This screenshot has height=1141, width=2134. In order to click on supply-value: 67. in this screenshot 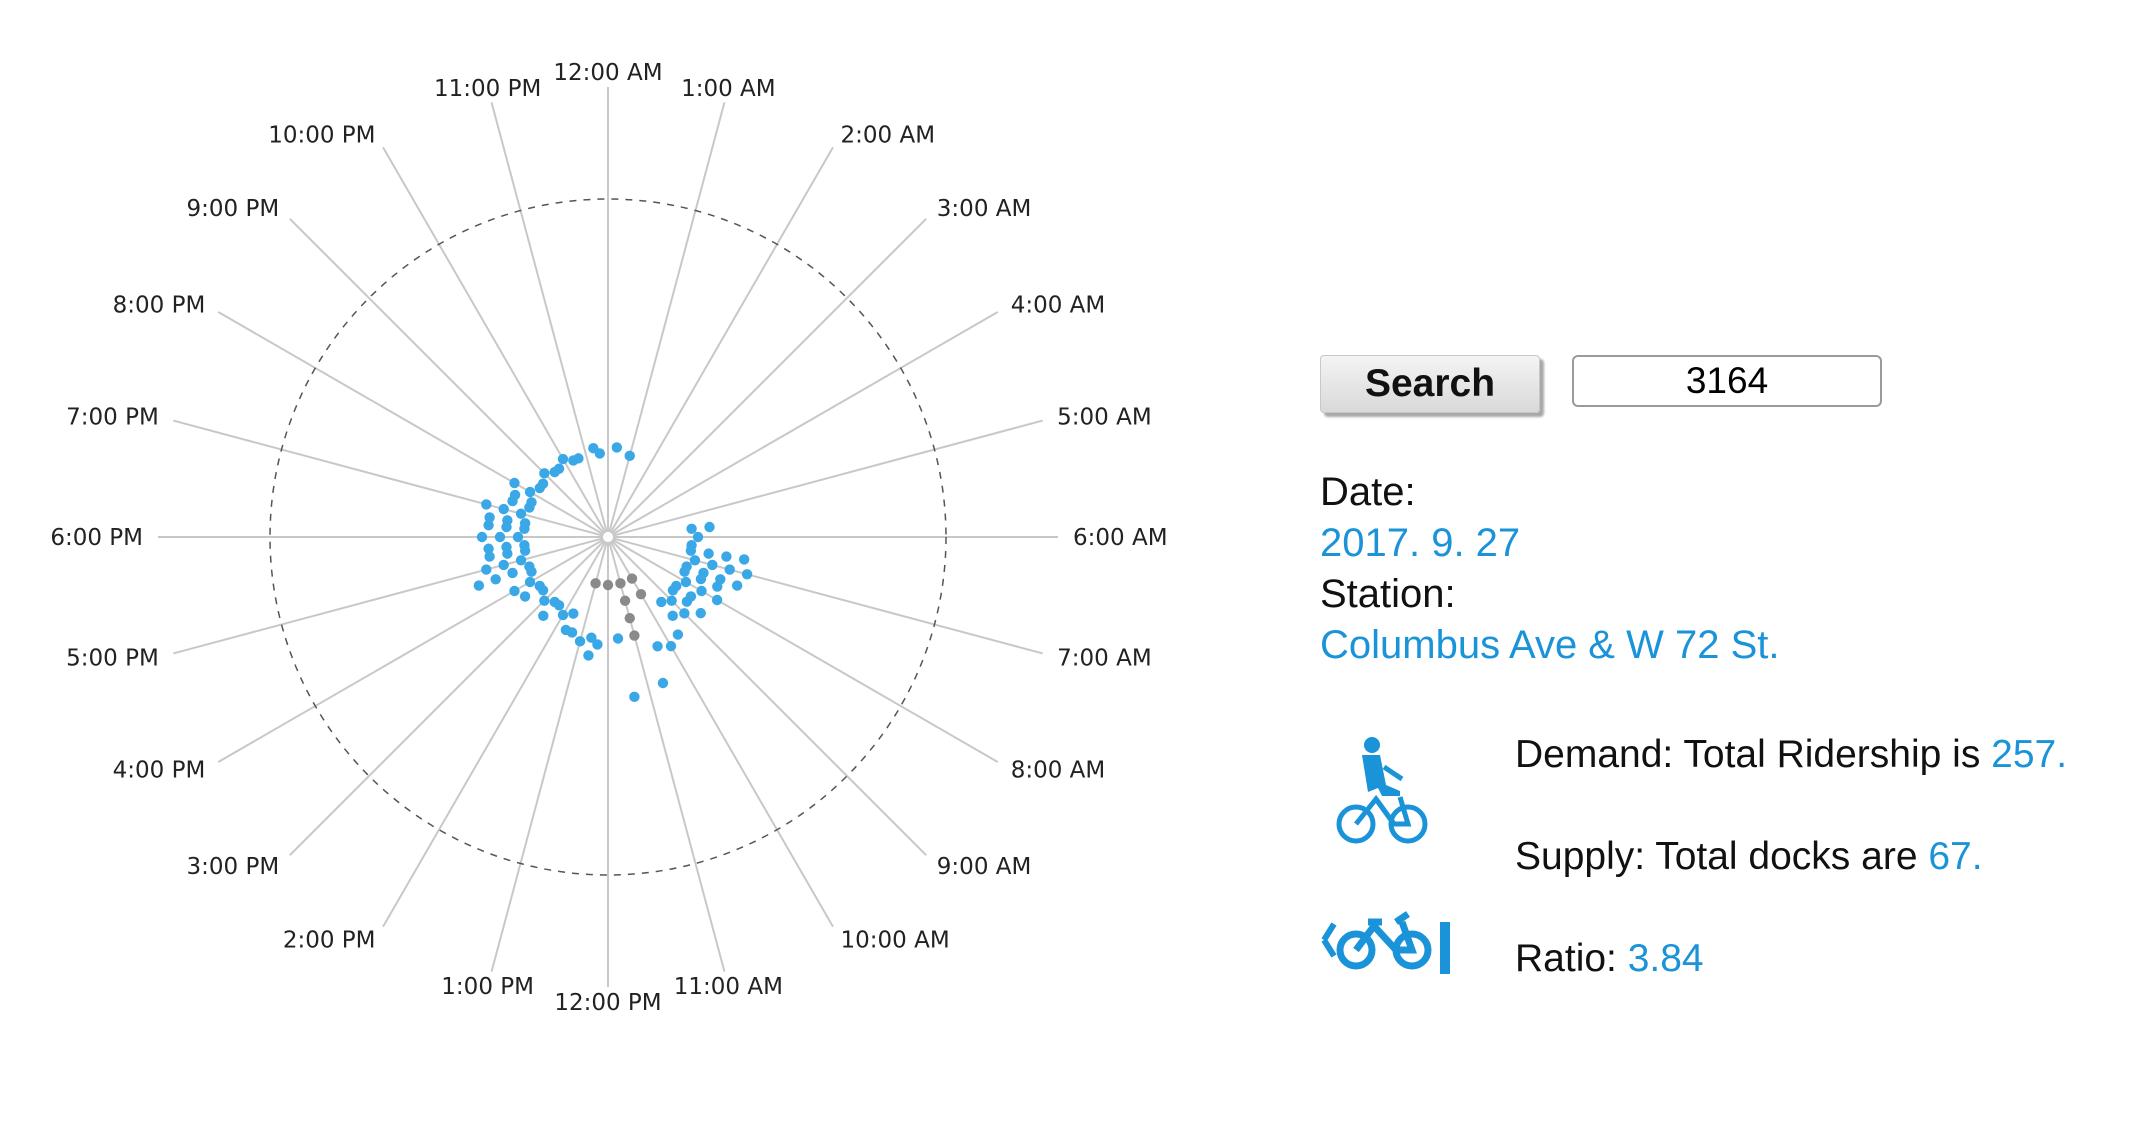, I will do `click(1955, 856)`.